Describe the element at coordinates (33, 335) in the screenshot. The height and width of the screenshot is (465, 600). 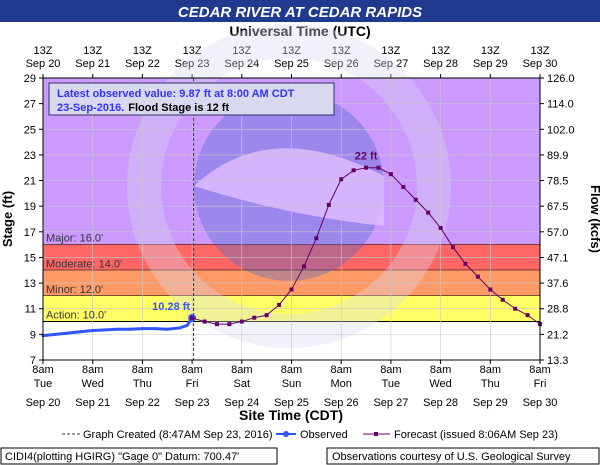
I see `y-tick-label: 9` at that location.